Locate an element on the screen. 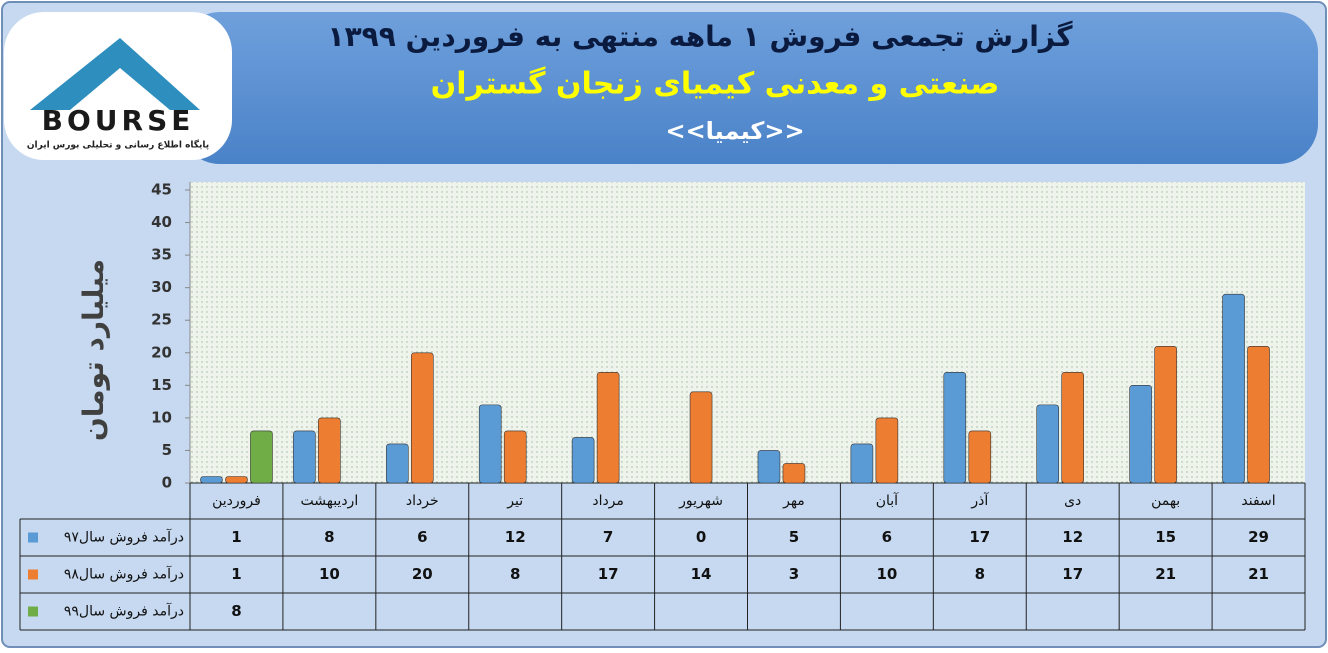  x-tick-label: تیر is located at coordinates (514, 501).